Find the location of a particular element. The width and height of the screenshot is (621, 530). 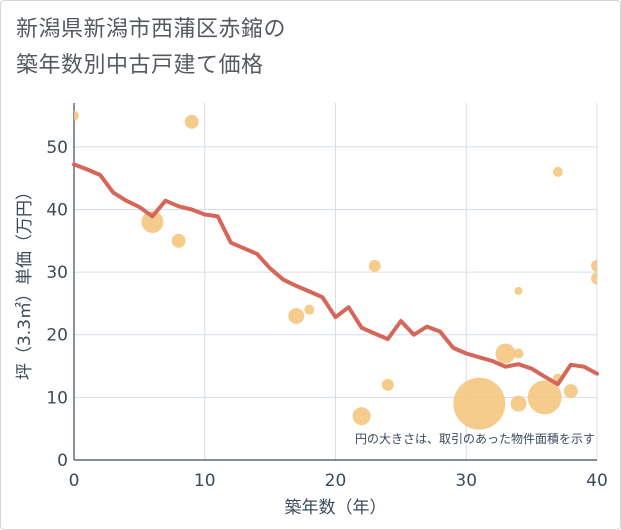

x-tick-label: 30 is located at coordinates (466, 481).